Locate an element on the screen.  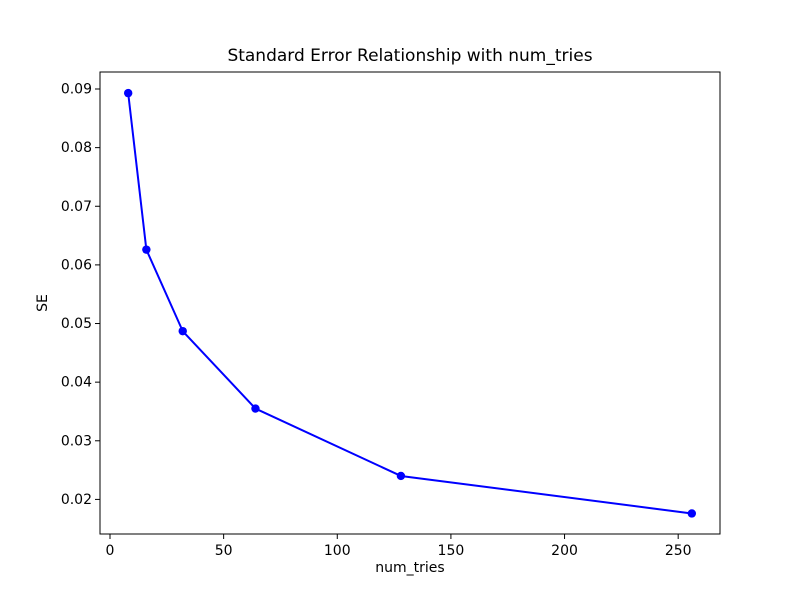
y-tick-label: 0.09 is located at coordinates (76, 90).